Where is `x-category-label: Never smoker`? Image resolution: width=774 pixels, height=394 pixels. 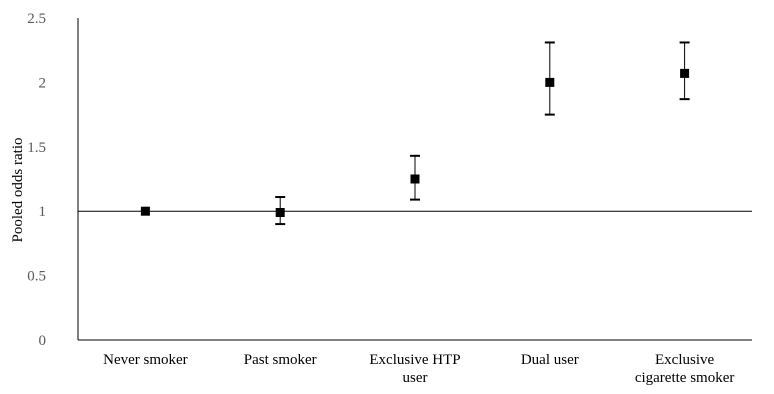
x-category-label: Never smoker is located at coordinates (145, 360).